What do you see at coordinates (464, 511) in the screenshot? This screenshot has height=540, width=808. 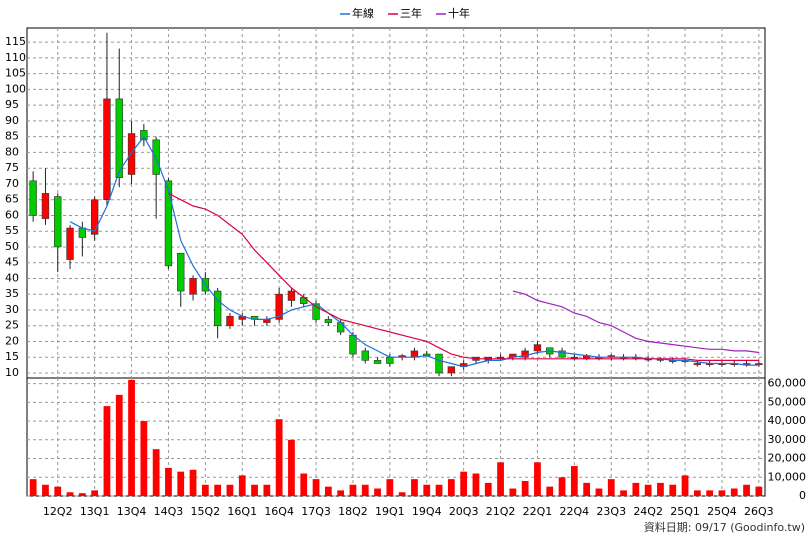 I see `x-tick-label: 20Q3` at bounding box center [464, 511].